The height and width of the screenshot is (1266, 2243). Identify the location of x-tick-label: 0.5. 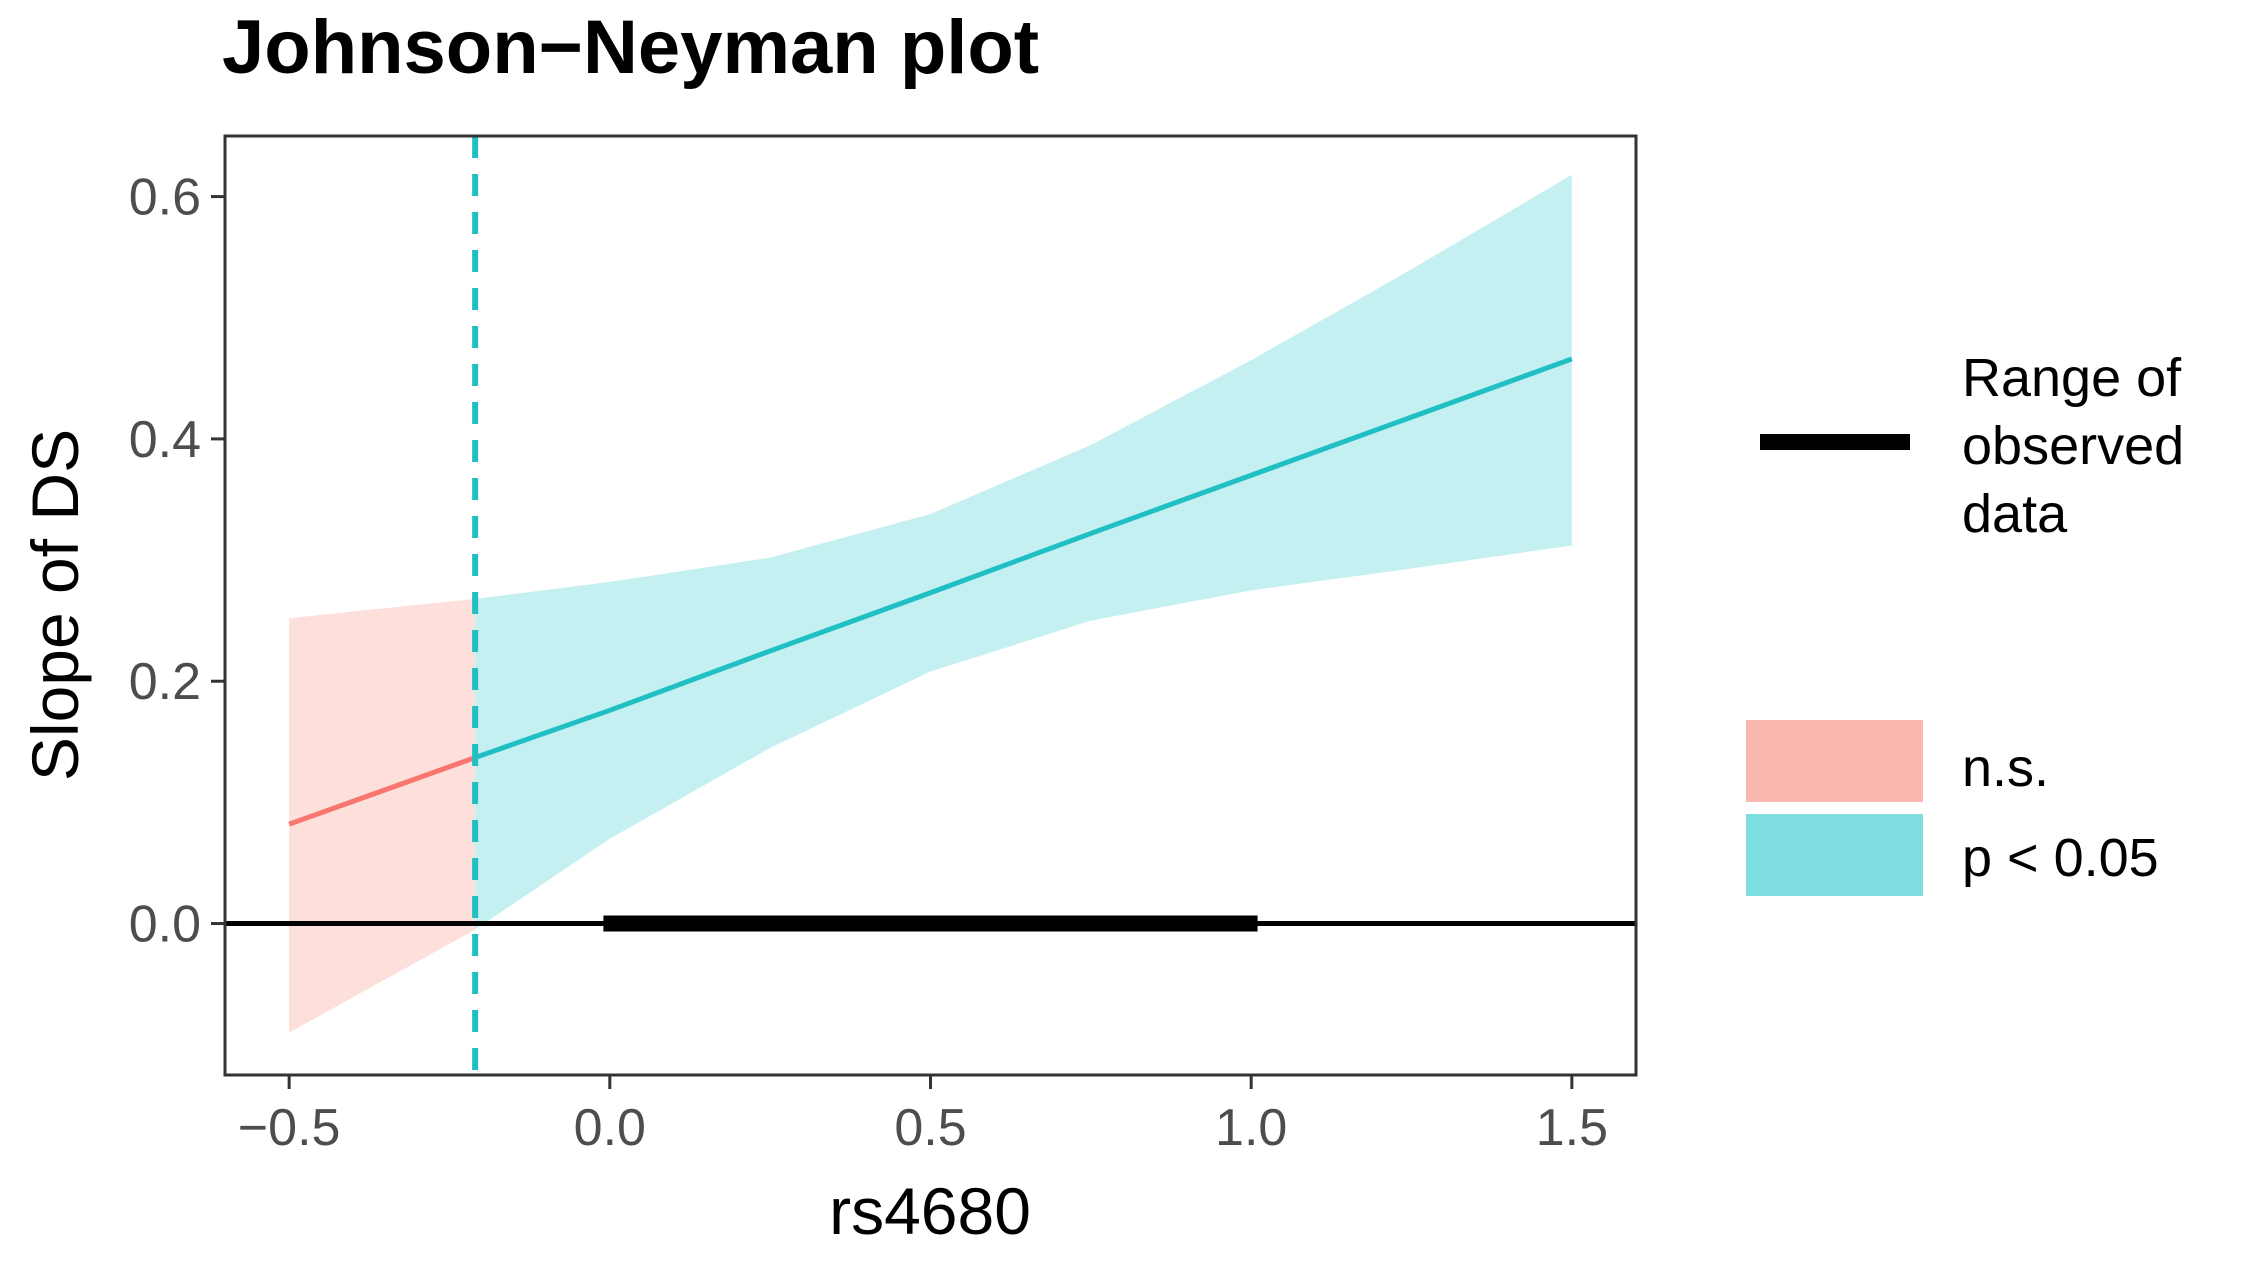
(930, 1128).